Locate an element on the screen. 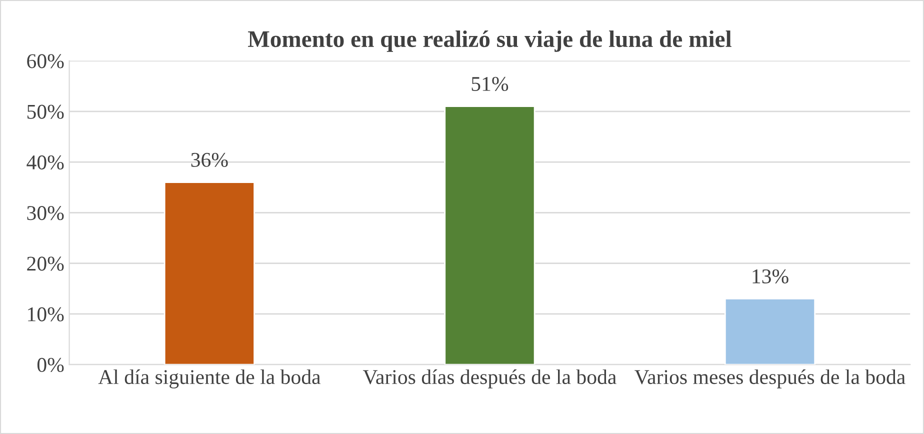 The image size is (924, 434). y-tick-label: 30% is located at coordinates (45, 213).